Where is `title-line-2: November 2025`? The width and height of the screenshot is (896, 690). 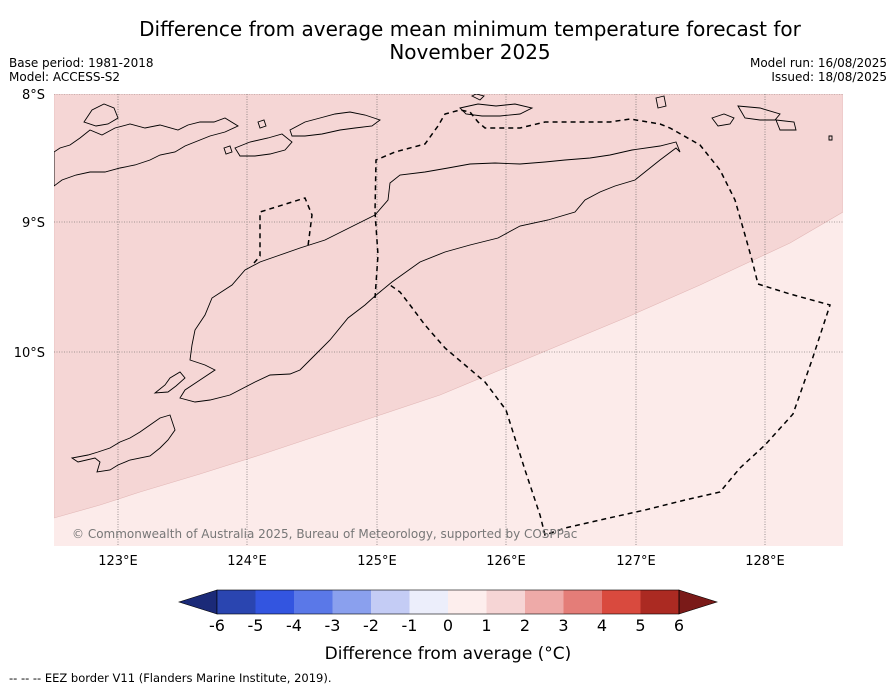
title-line-2: November 2025 is located at coordinates (470, 52).